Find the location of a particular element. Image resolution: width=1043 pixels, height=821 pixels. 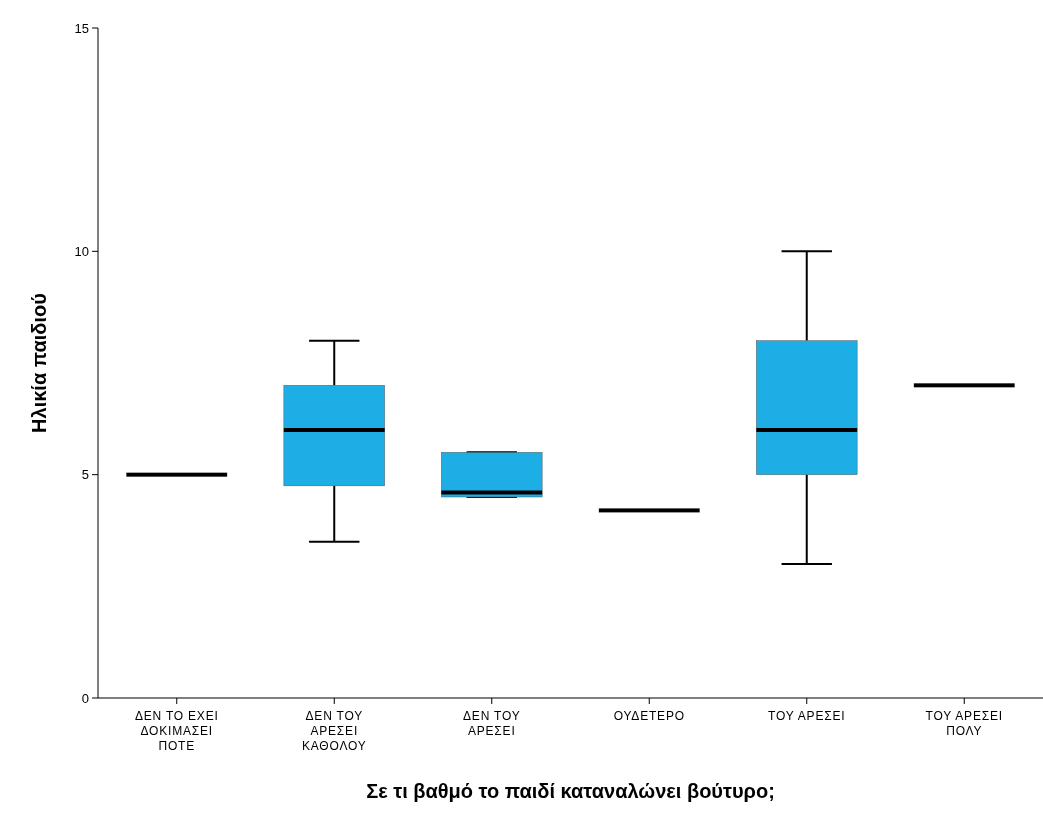

y-axis-title: Ηλικία παιδιού is located at coordinates (39, 363).